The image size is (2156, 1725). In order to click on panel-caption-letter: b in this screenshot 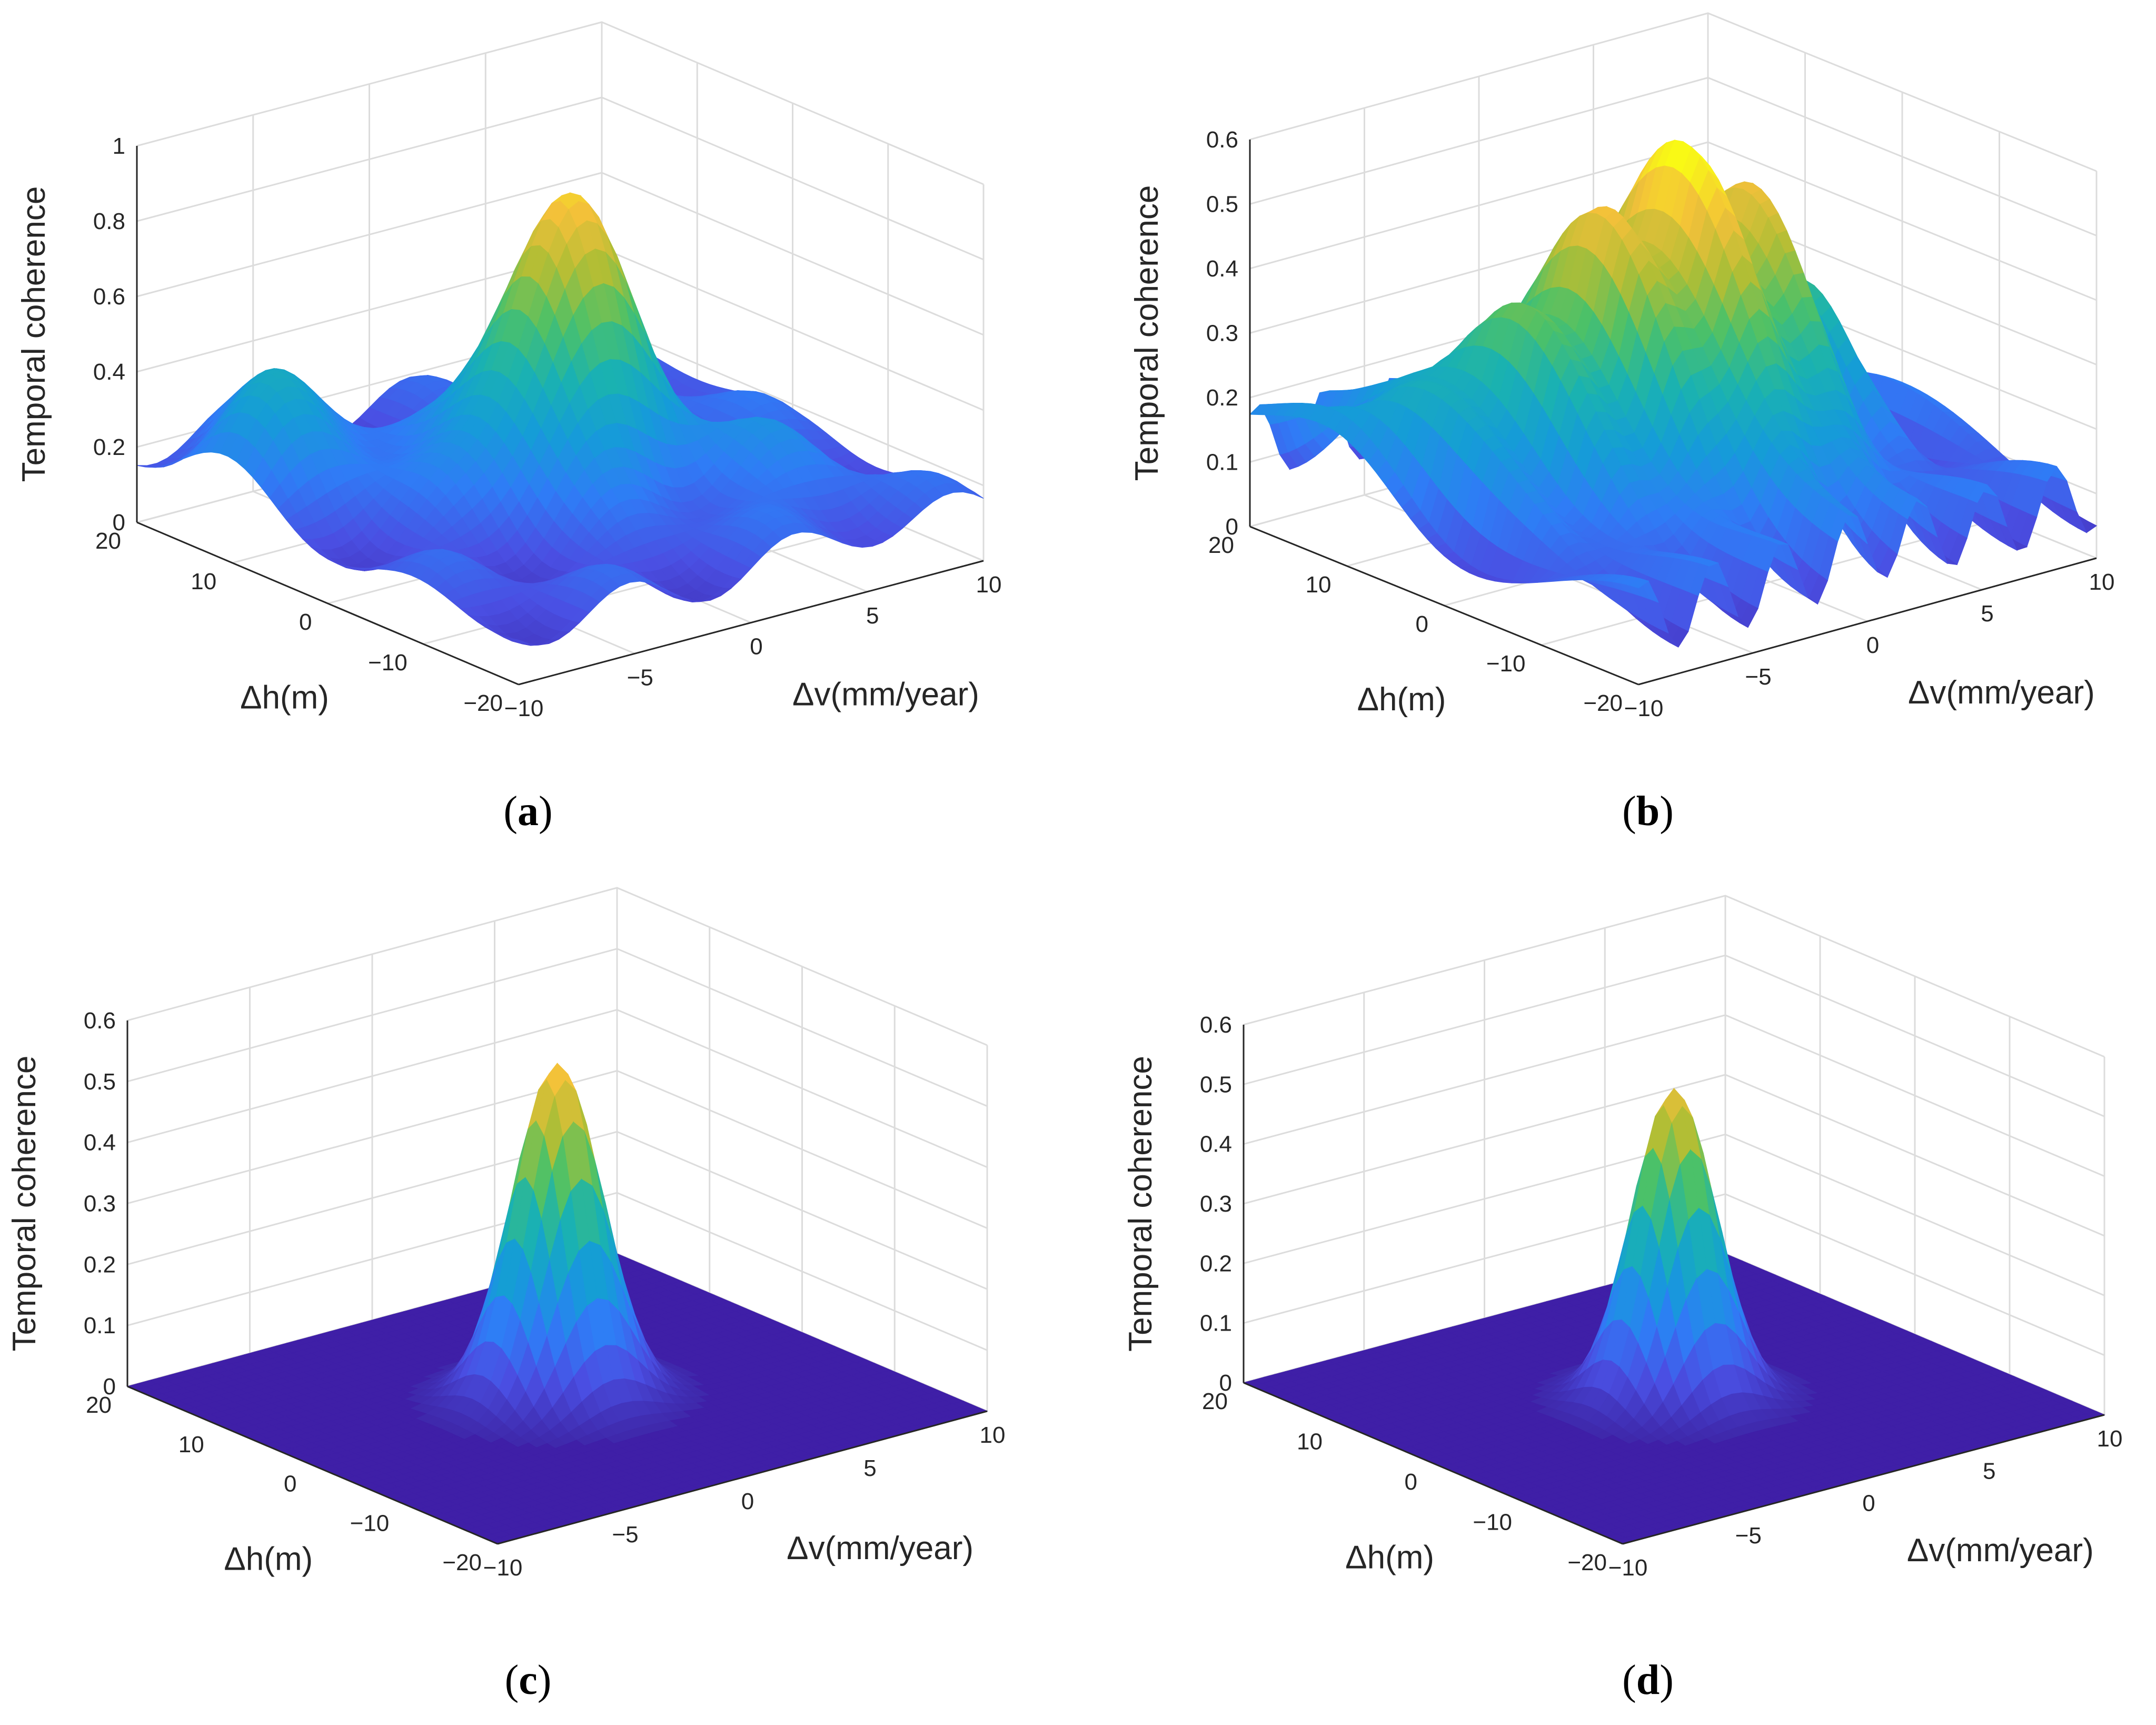, I will do `click(1648, 812)`.